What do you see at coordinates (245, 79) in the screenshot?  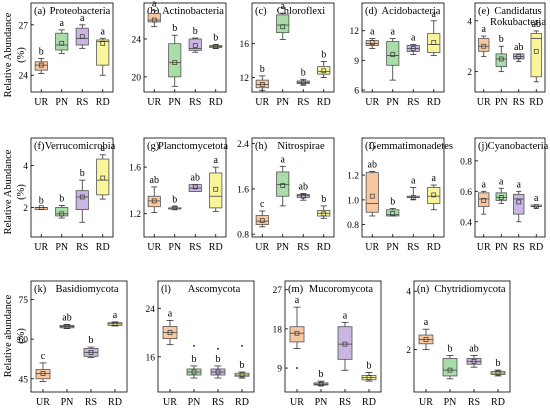 I see `y-tick-label: 12` at bounding box center [245, 79].